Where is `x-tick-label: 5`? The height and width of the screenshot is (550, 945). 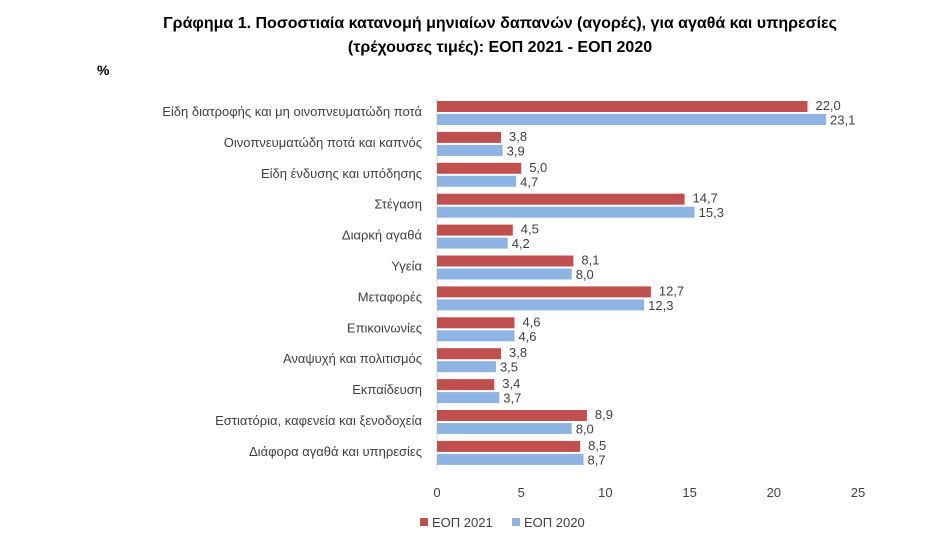
x-tick-label: 5 is located at coordinates (521, 492).